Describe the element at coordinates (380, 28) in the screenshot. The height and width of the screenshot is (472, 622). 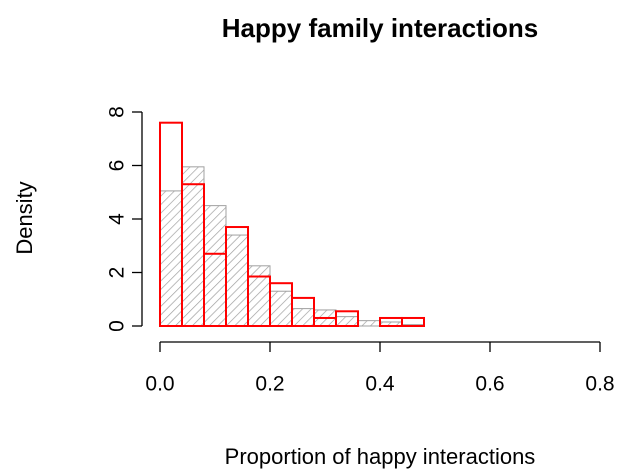
I see `chart-title: Happy family interactions` at that location.